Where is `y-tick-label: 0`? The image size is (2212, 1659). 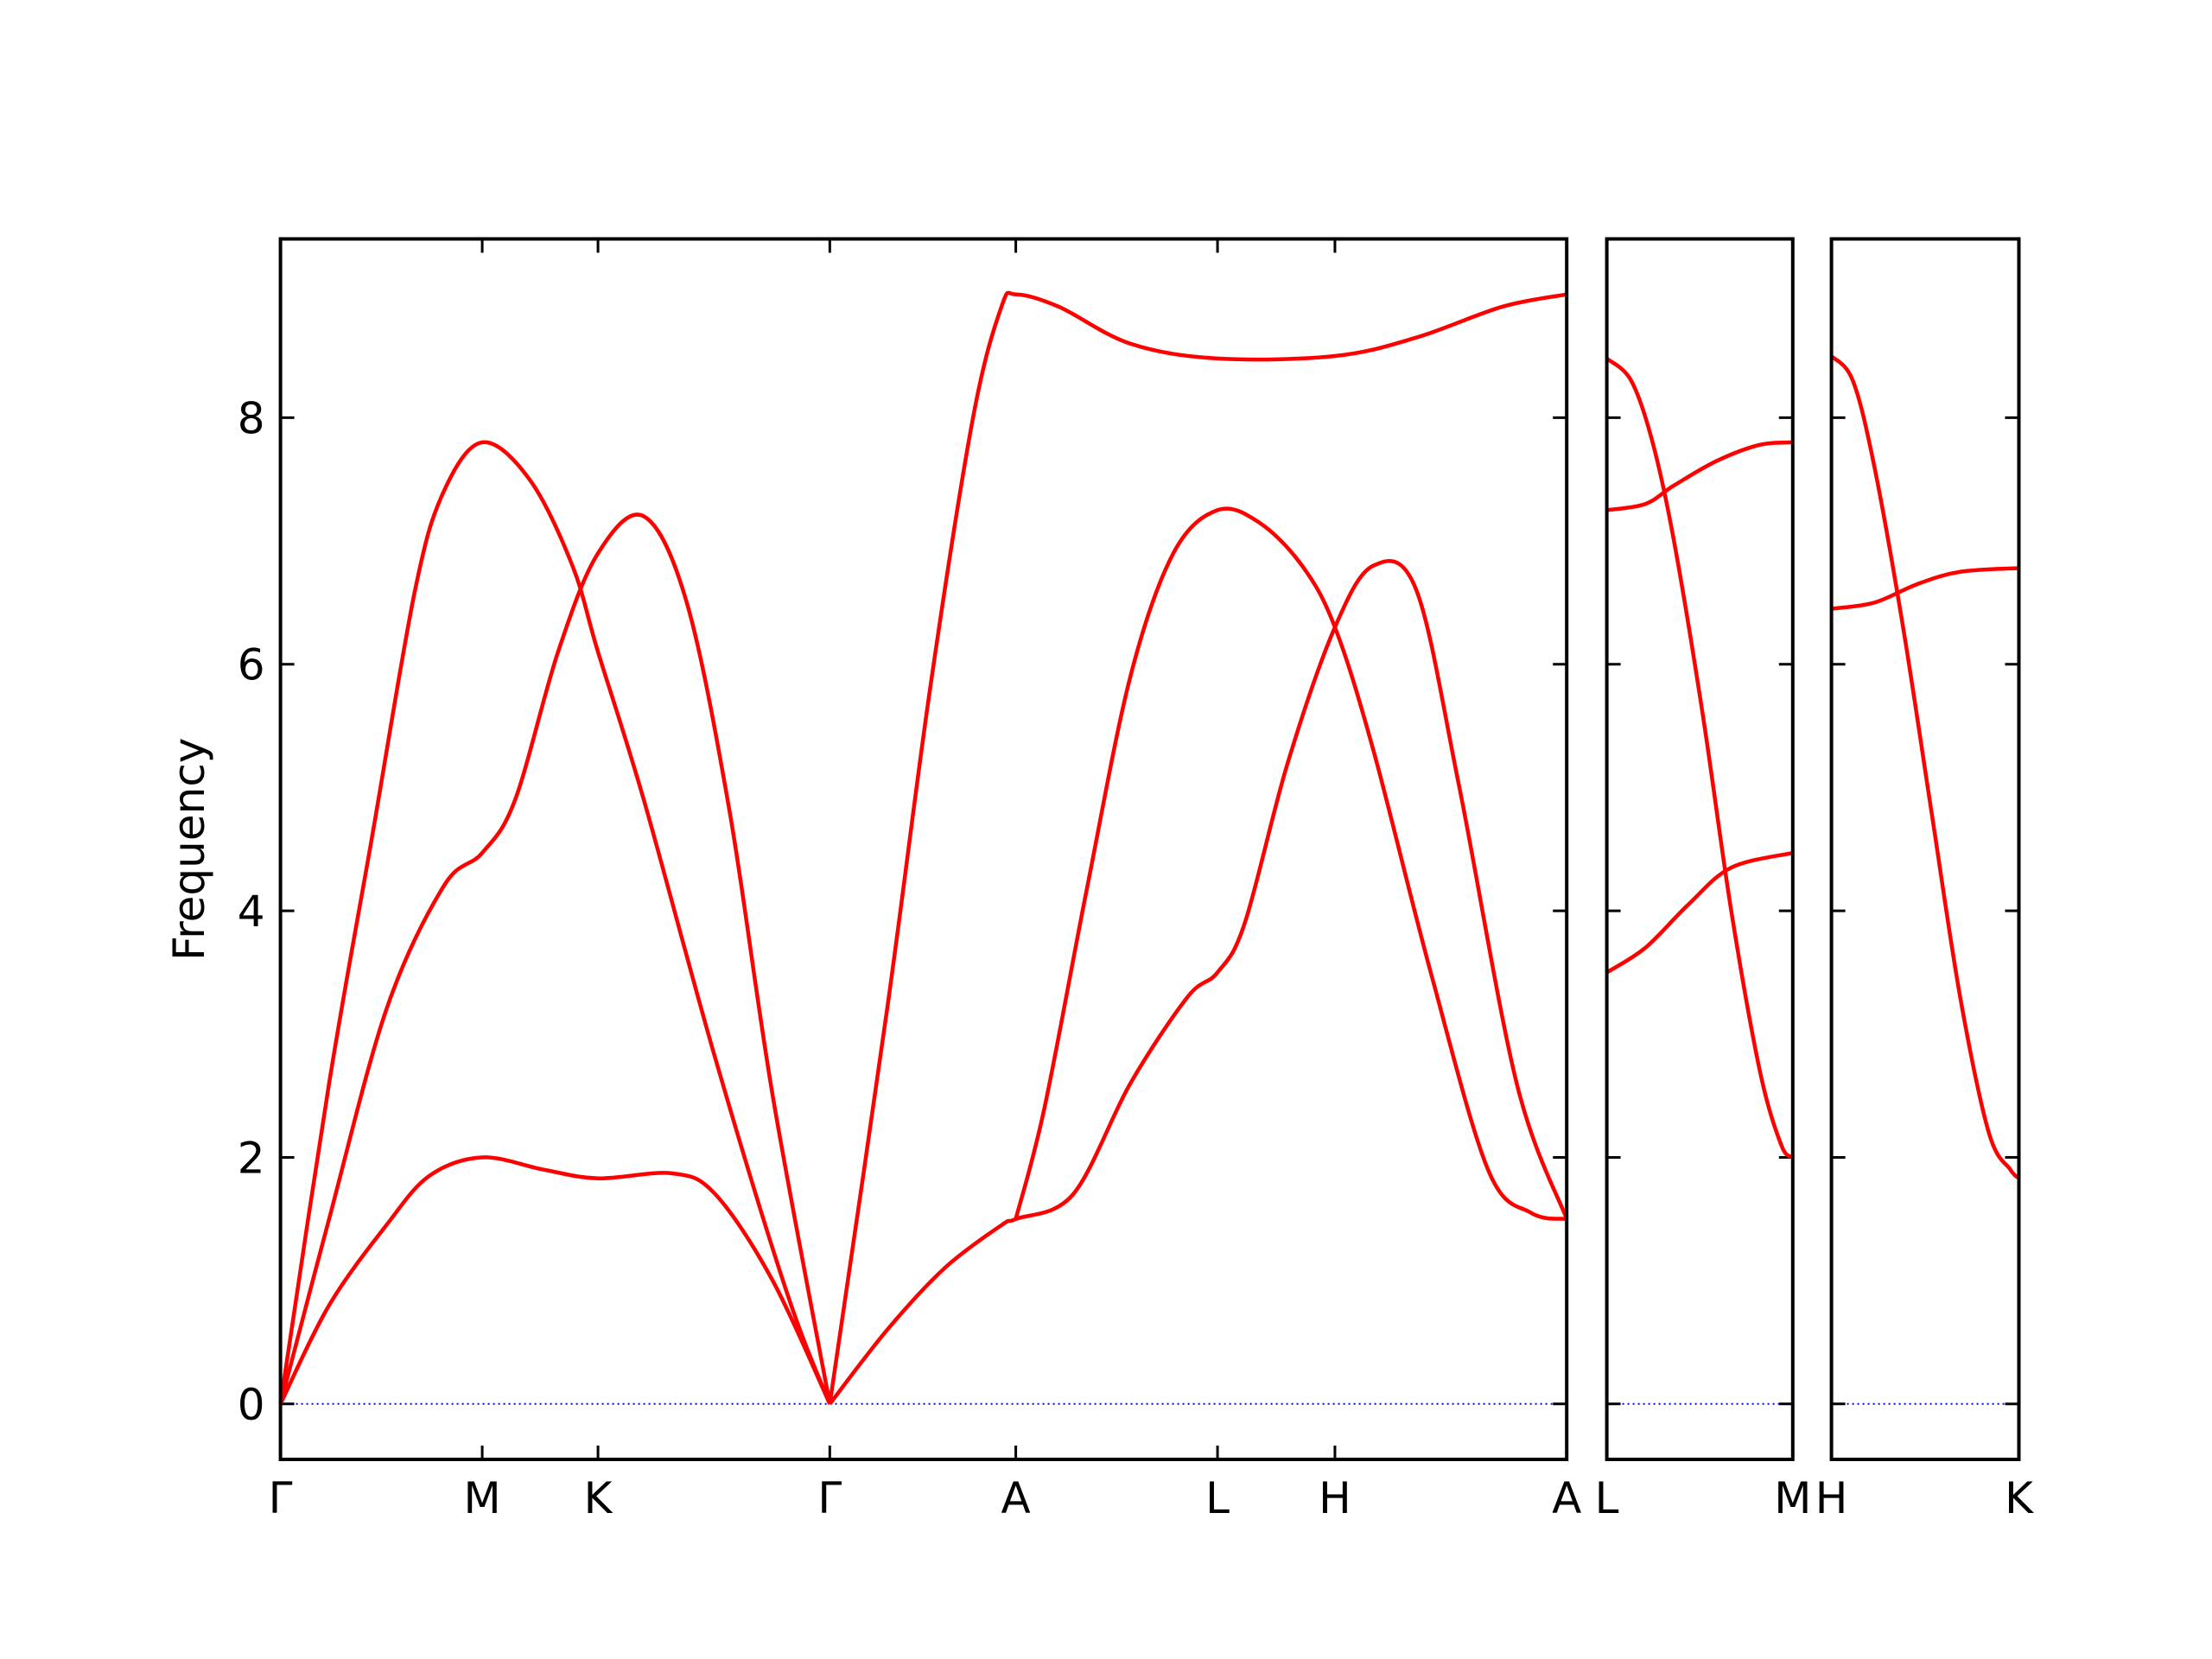 y-tick-label: 0 is located at coordinates (251, 1405).